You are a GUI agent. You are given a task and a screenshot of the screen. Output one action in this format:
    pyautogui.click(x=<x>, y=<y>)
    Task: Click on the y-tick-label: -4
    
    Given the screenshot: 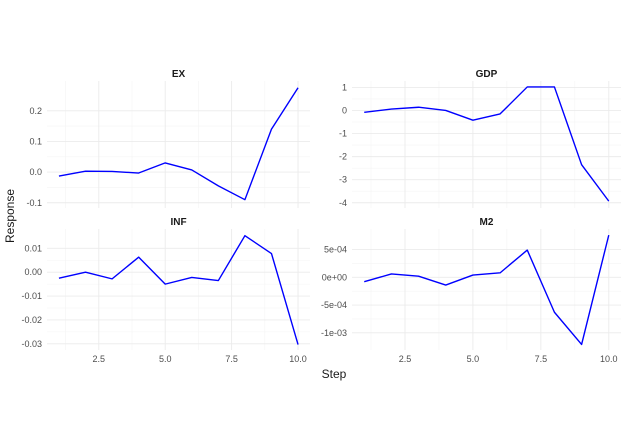 What is the action you would take?
    pyautogui.click(x=343, y=203)
    